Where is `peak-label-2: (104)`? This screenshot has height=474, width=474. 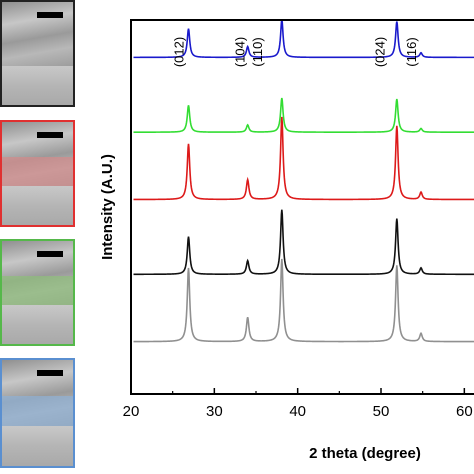 peak-label-2: (104) is located at coordinates (239, 52).